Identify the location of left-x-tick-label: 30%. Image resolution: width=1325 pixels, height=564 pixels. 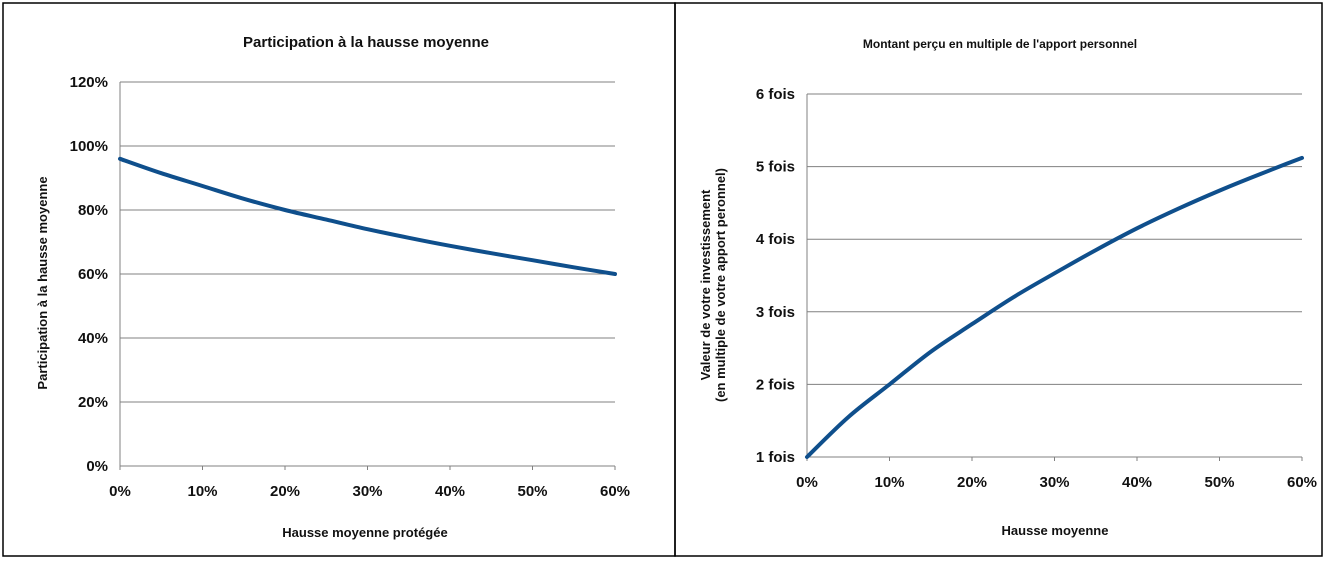
(367, 491).